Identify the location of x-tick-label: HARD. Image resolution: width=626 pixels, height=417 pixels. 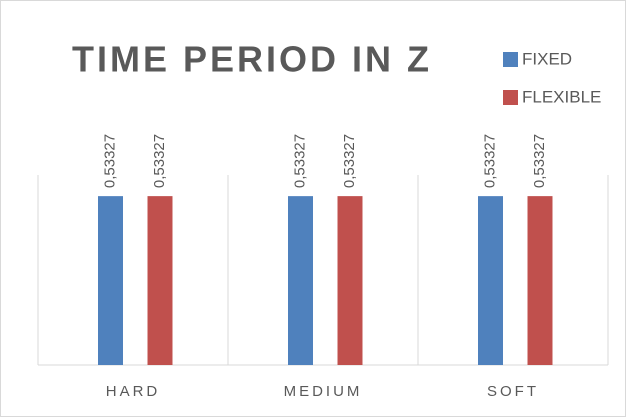
(133, 391).